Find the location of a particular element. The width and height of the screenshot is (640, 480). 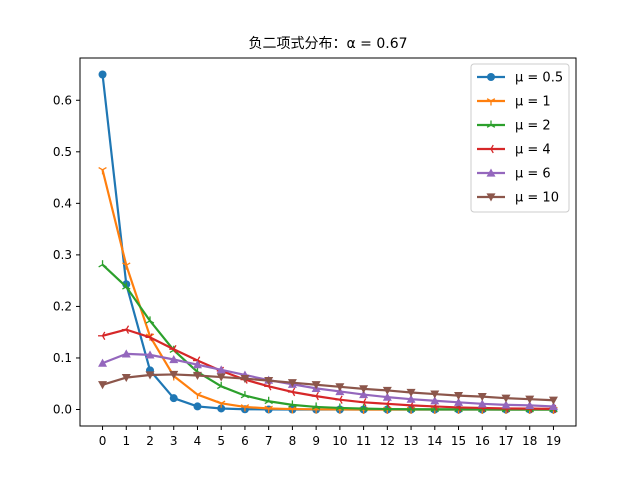

x-tick-label: 5 is located at coordinates (221, 441).